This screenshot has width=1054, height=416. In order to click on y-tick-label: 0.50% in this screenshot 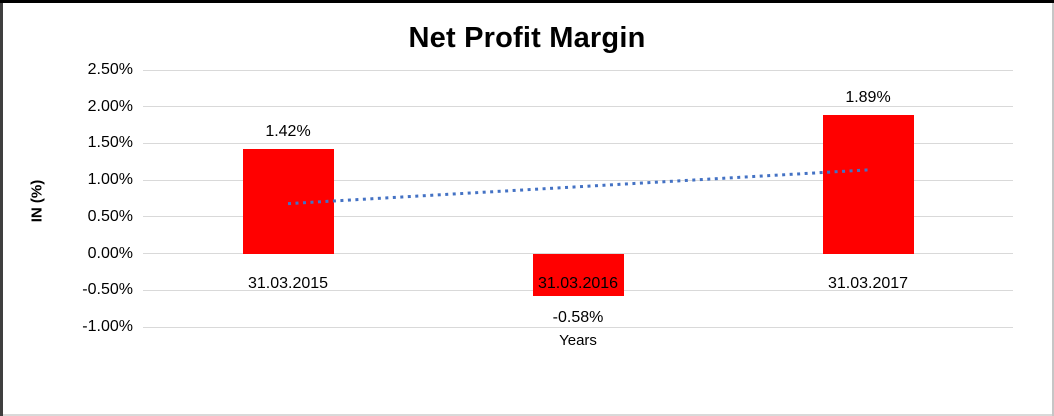, I will do `click(110, 216)`.